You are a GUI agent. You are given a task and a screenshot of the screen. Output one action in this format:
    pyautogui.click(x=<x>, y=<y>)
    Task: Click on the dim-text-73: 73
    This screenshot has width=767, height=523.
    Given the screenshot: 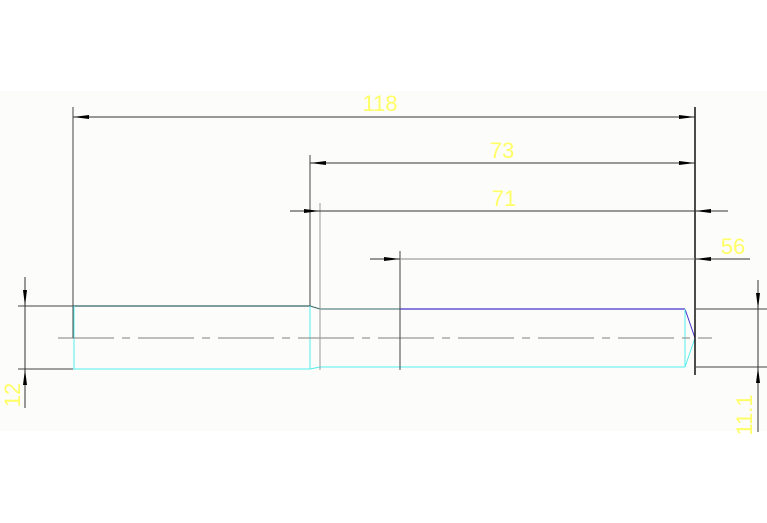 What is the action you would take?
    pyautogui.click(x=502, y=150)
    